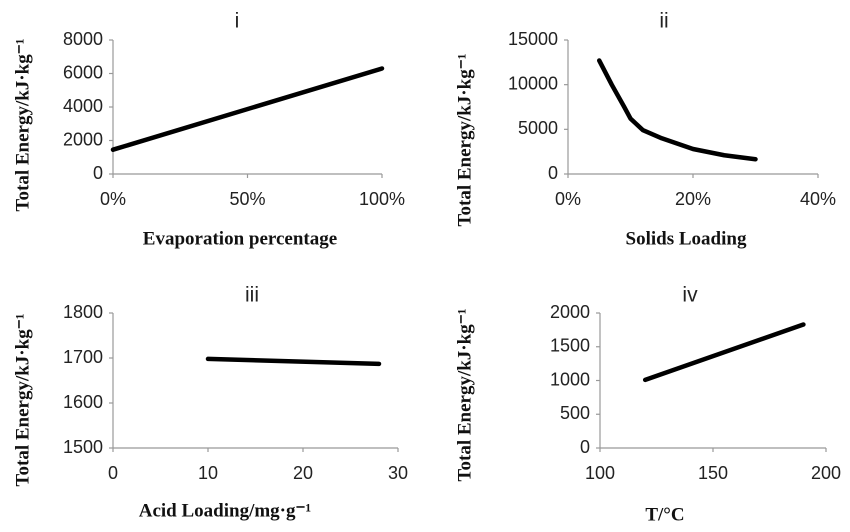 The height and width of the screenshot is (532, 850). I want to click on y-tick-label: 1600, so click(83, 402).